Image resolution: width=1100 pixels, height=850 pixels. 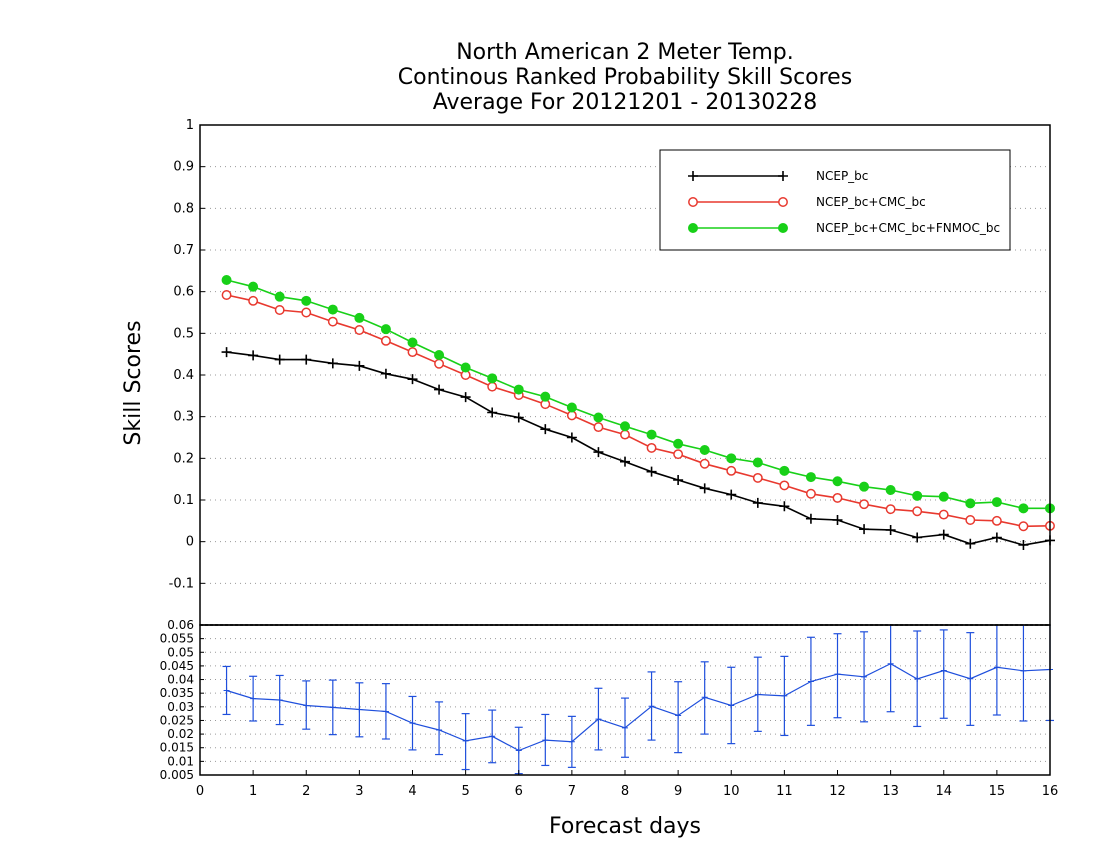 I want to click on subplot-y-tick-label: 0.03, so click(x=180, y=707).